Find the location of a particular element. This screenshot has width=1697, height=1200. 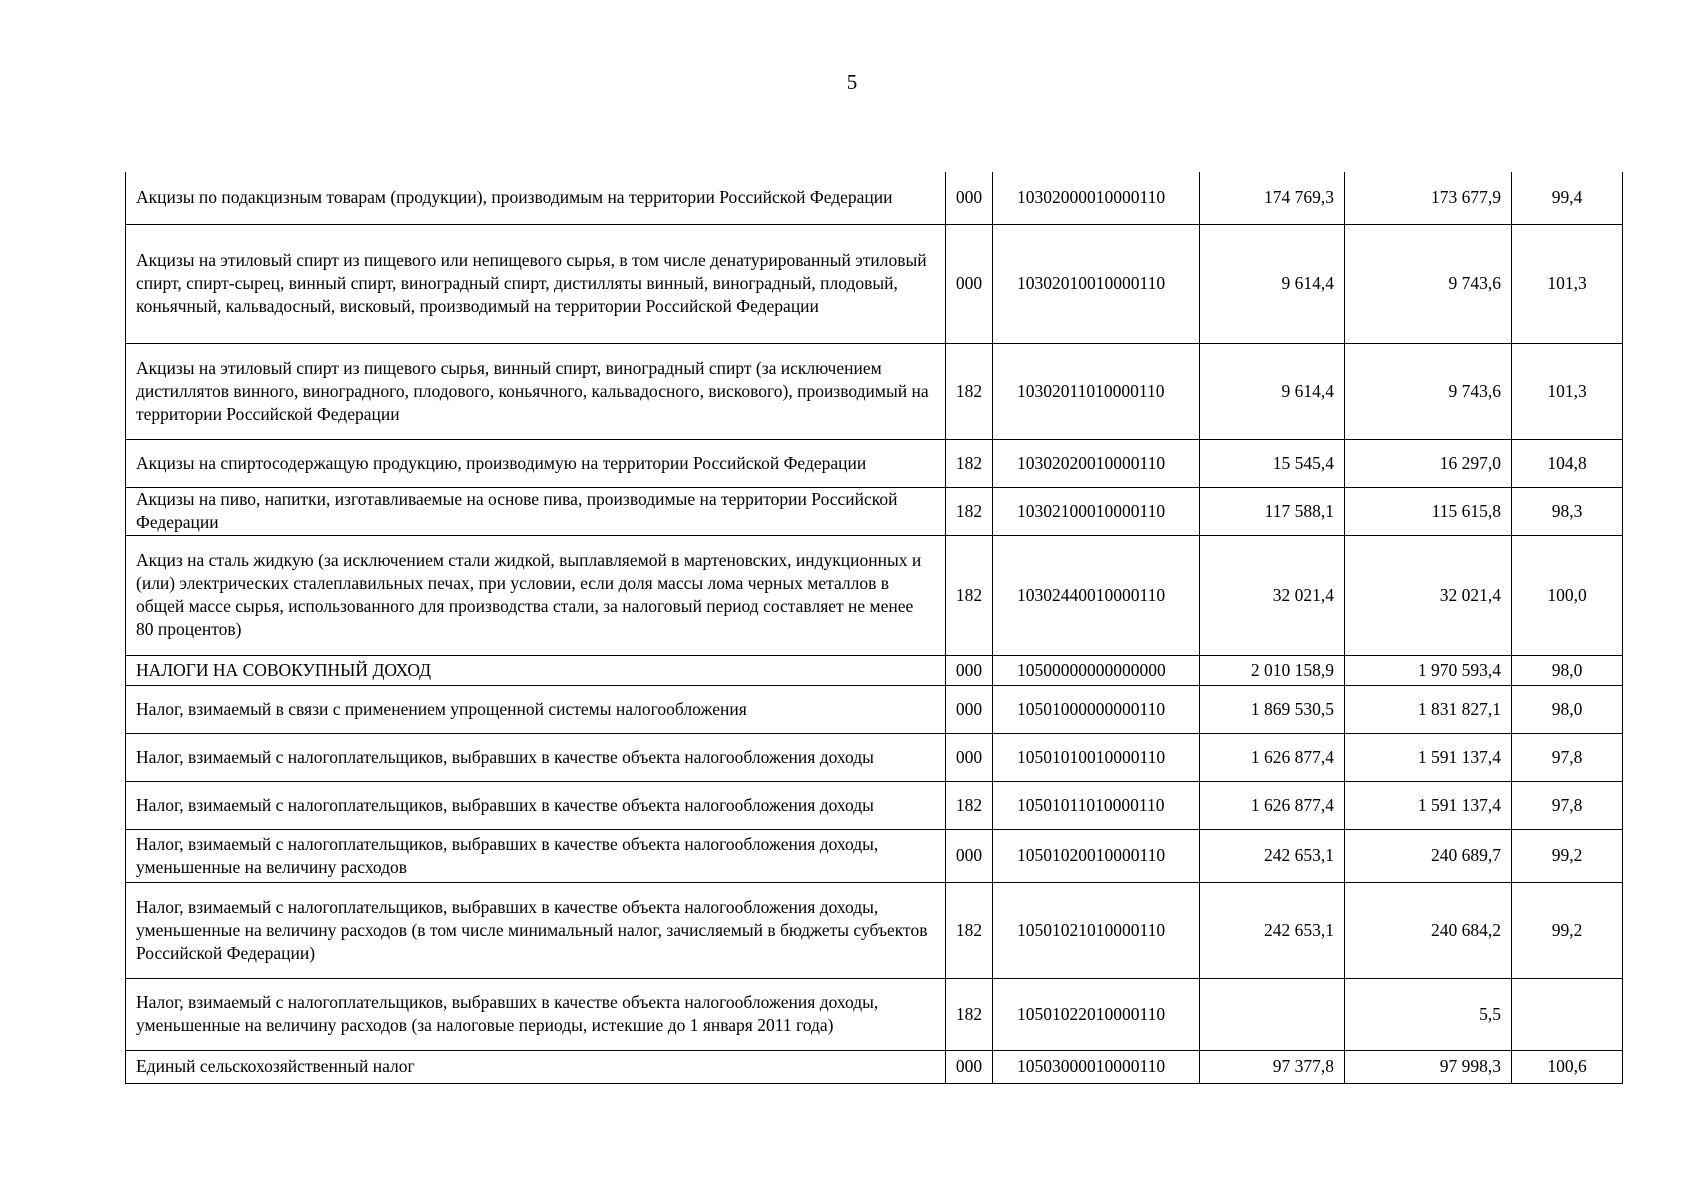

actual-value: 240 684,2 is located at coordinates (1428, 930).